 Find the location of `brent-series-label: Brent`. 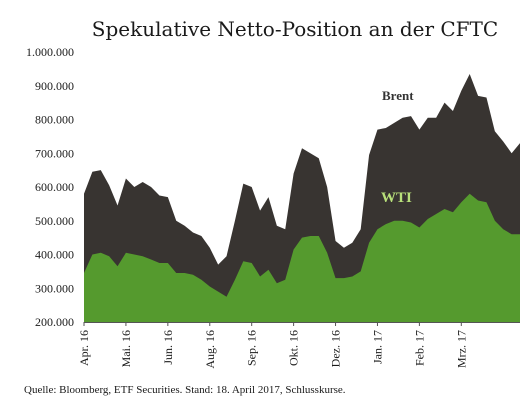

brent-series-label: Brent is located at coordinates (398, 95).